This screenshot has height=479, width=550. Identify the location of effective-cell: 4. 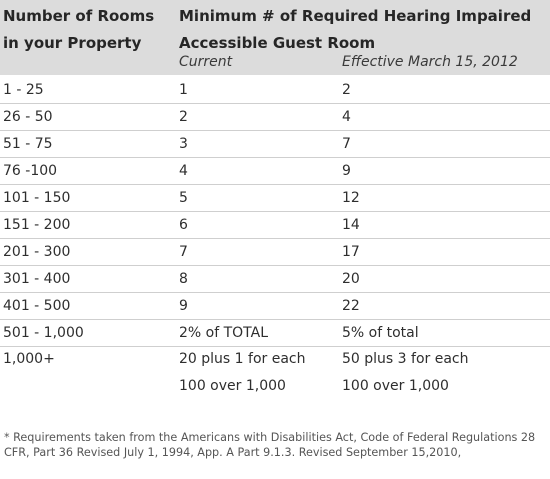
(346, 117).